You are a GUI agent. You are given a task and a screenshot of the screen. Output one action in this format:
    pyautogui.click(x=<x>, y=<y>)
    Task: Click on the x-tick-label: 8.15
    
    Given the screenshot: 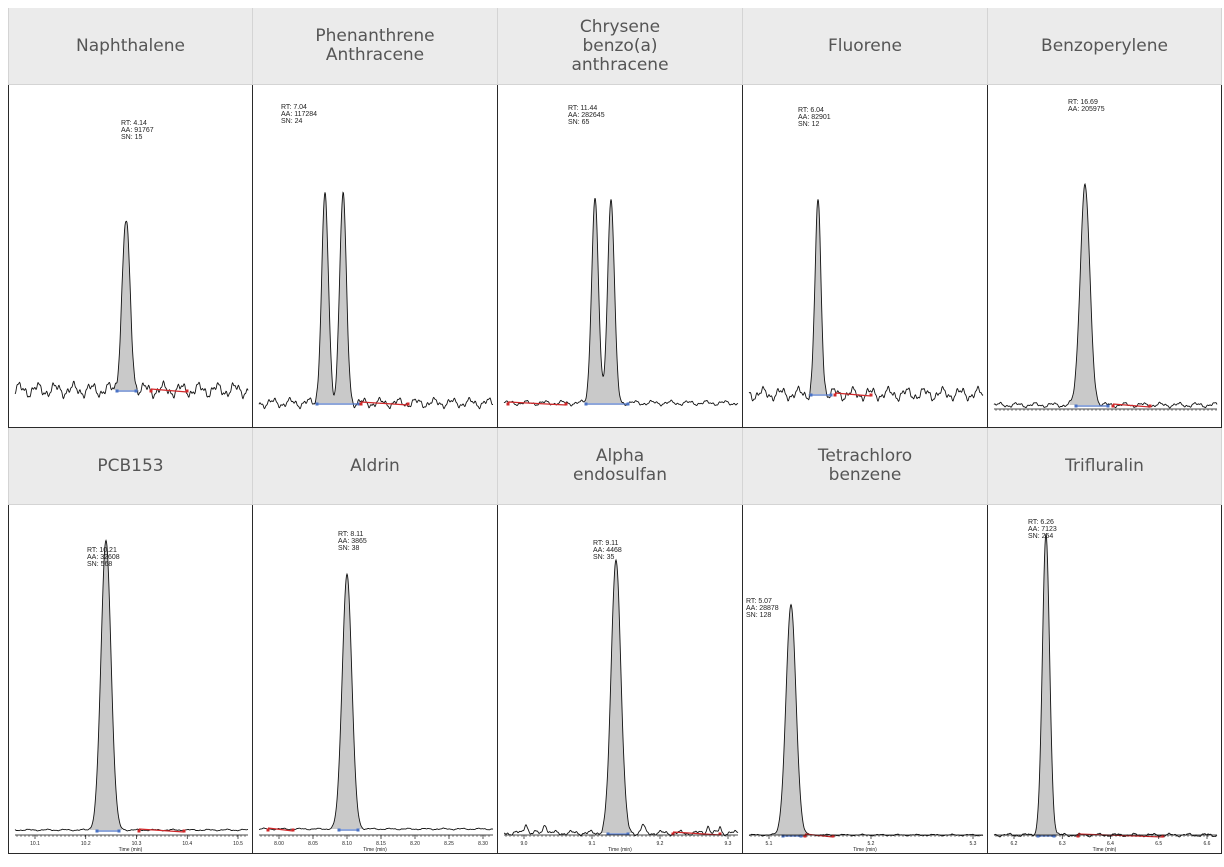 What is the action you would take?
    pyautogui.click(x=381, y=844)
    